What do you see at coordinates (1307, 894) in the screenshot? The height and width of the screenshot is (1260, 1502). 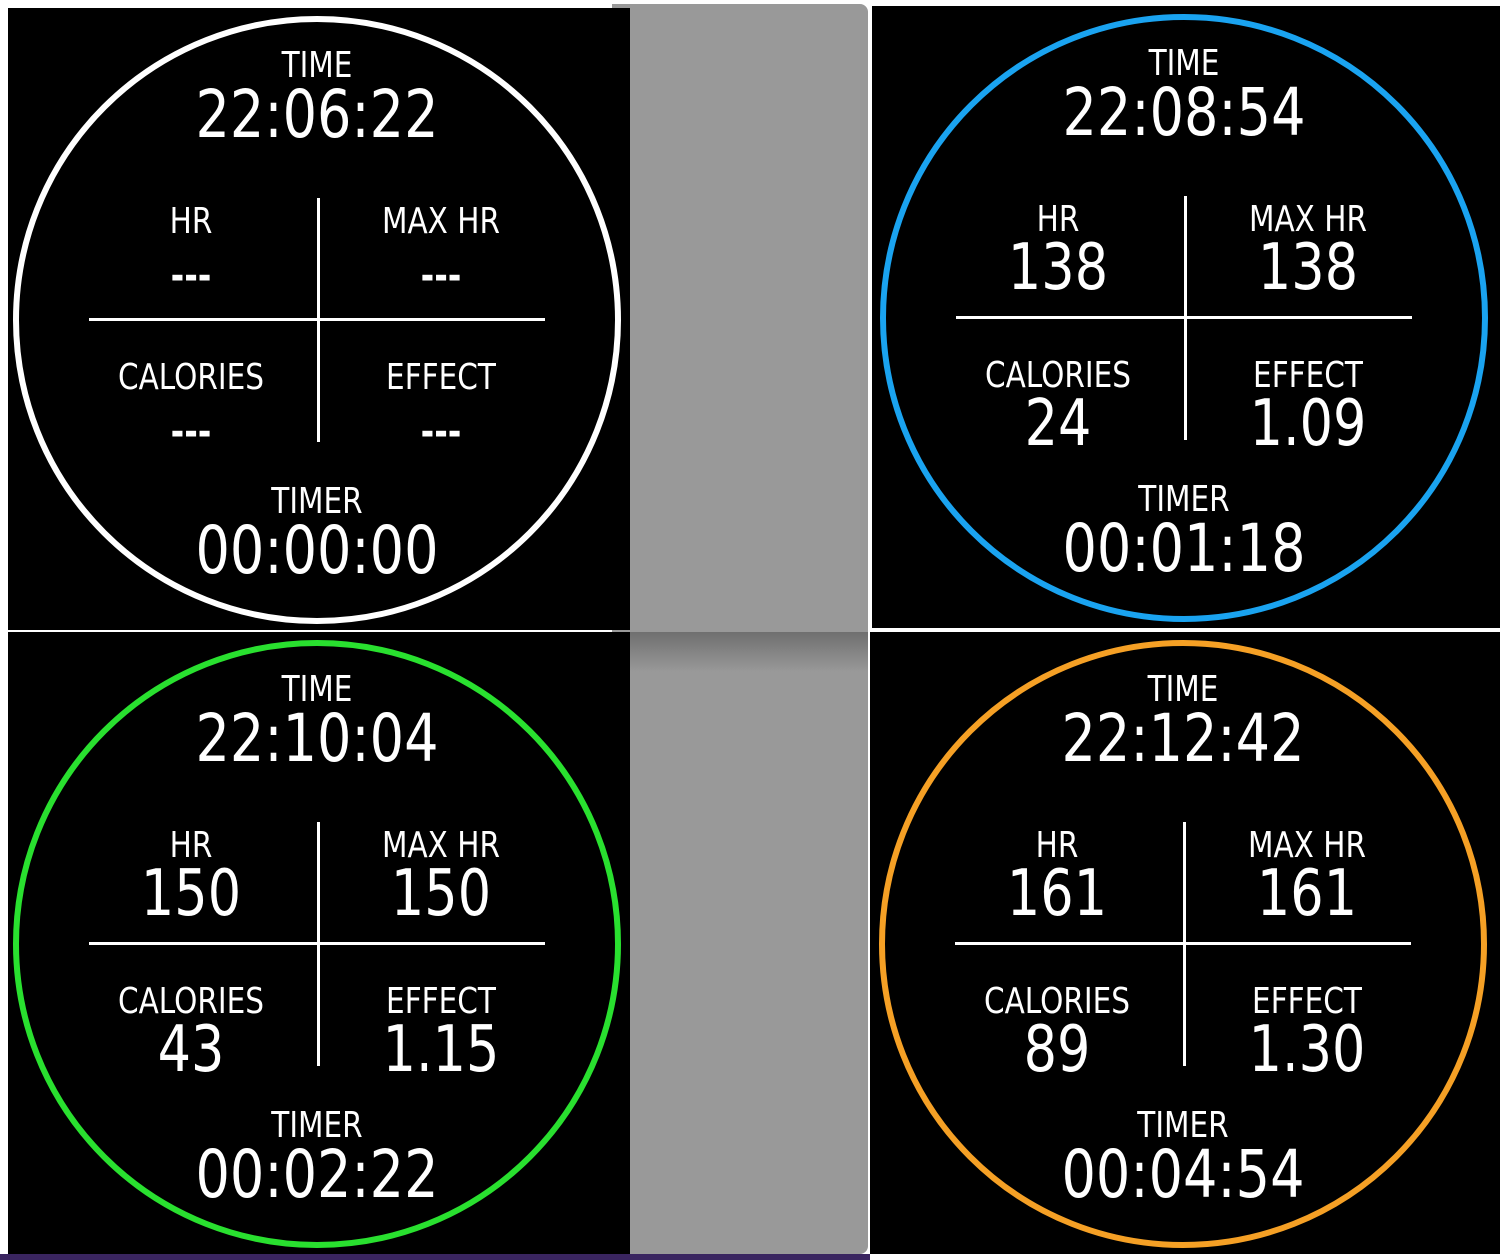 I see `max-hr-value: 161` at bounding box center [1307, 894].